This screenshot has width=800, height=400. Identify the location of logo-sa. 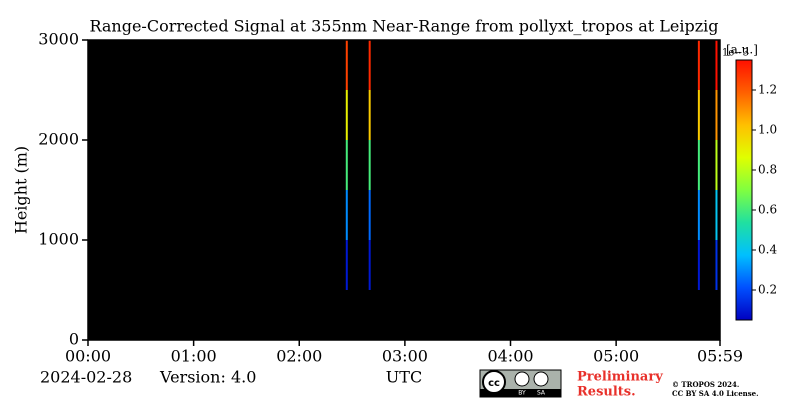
(541, 379).